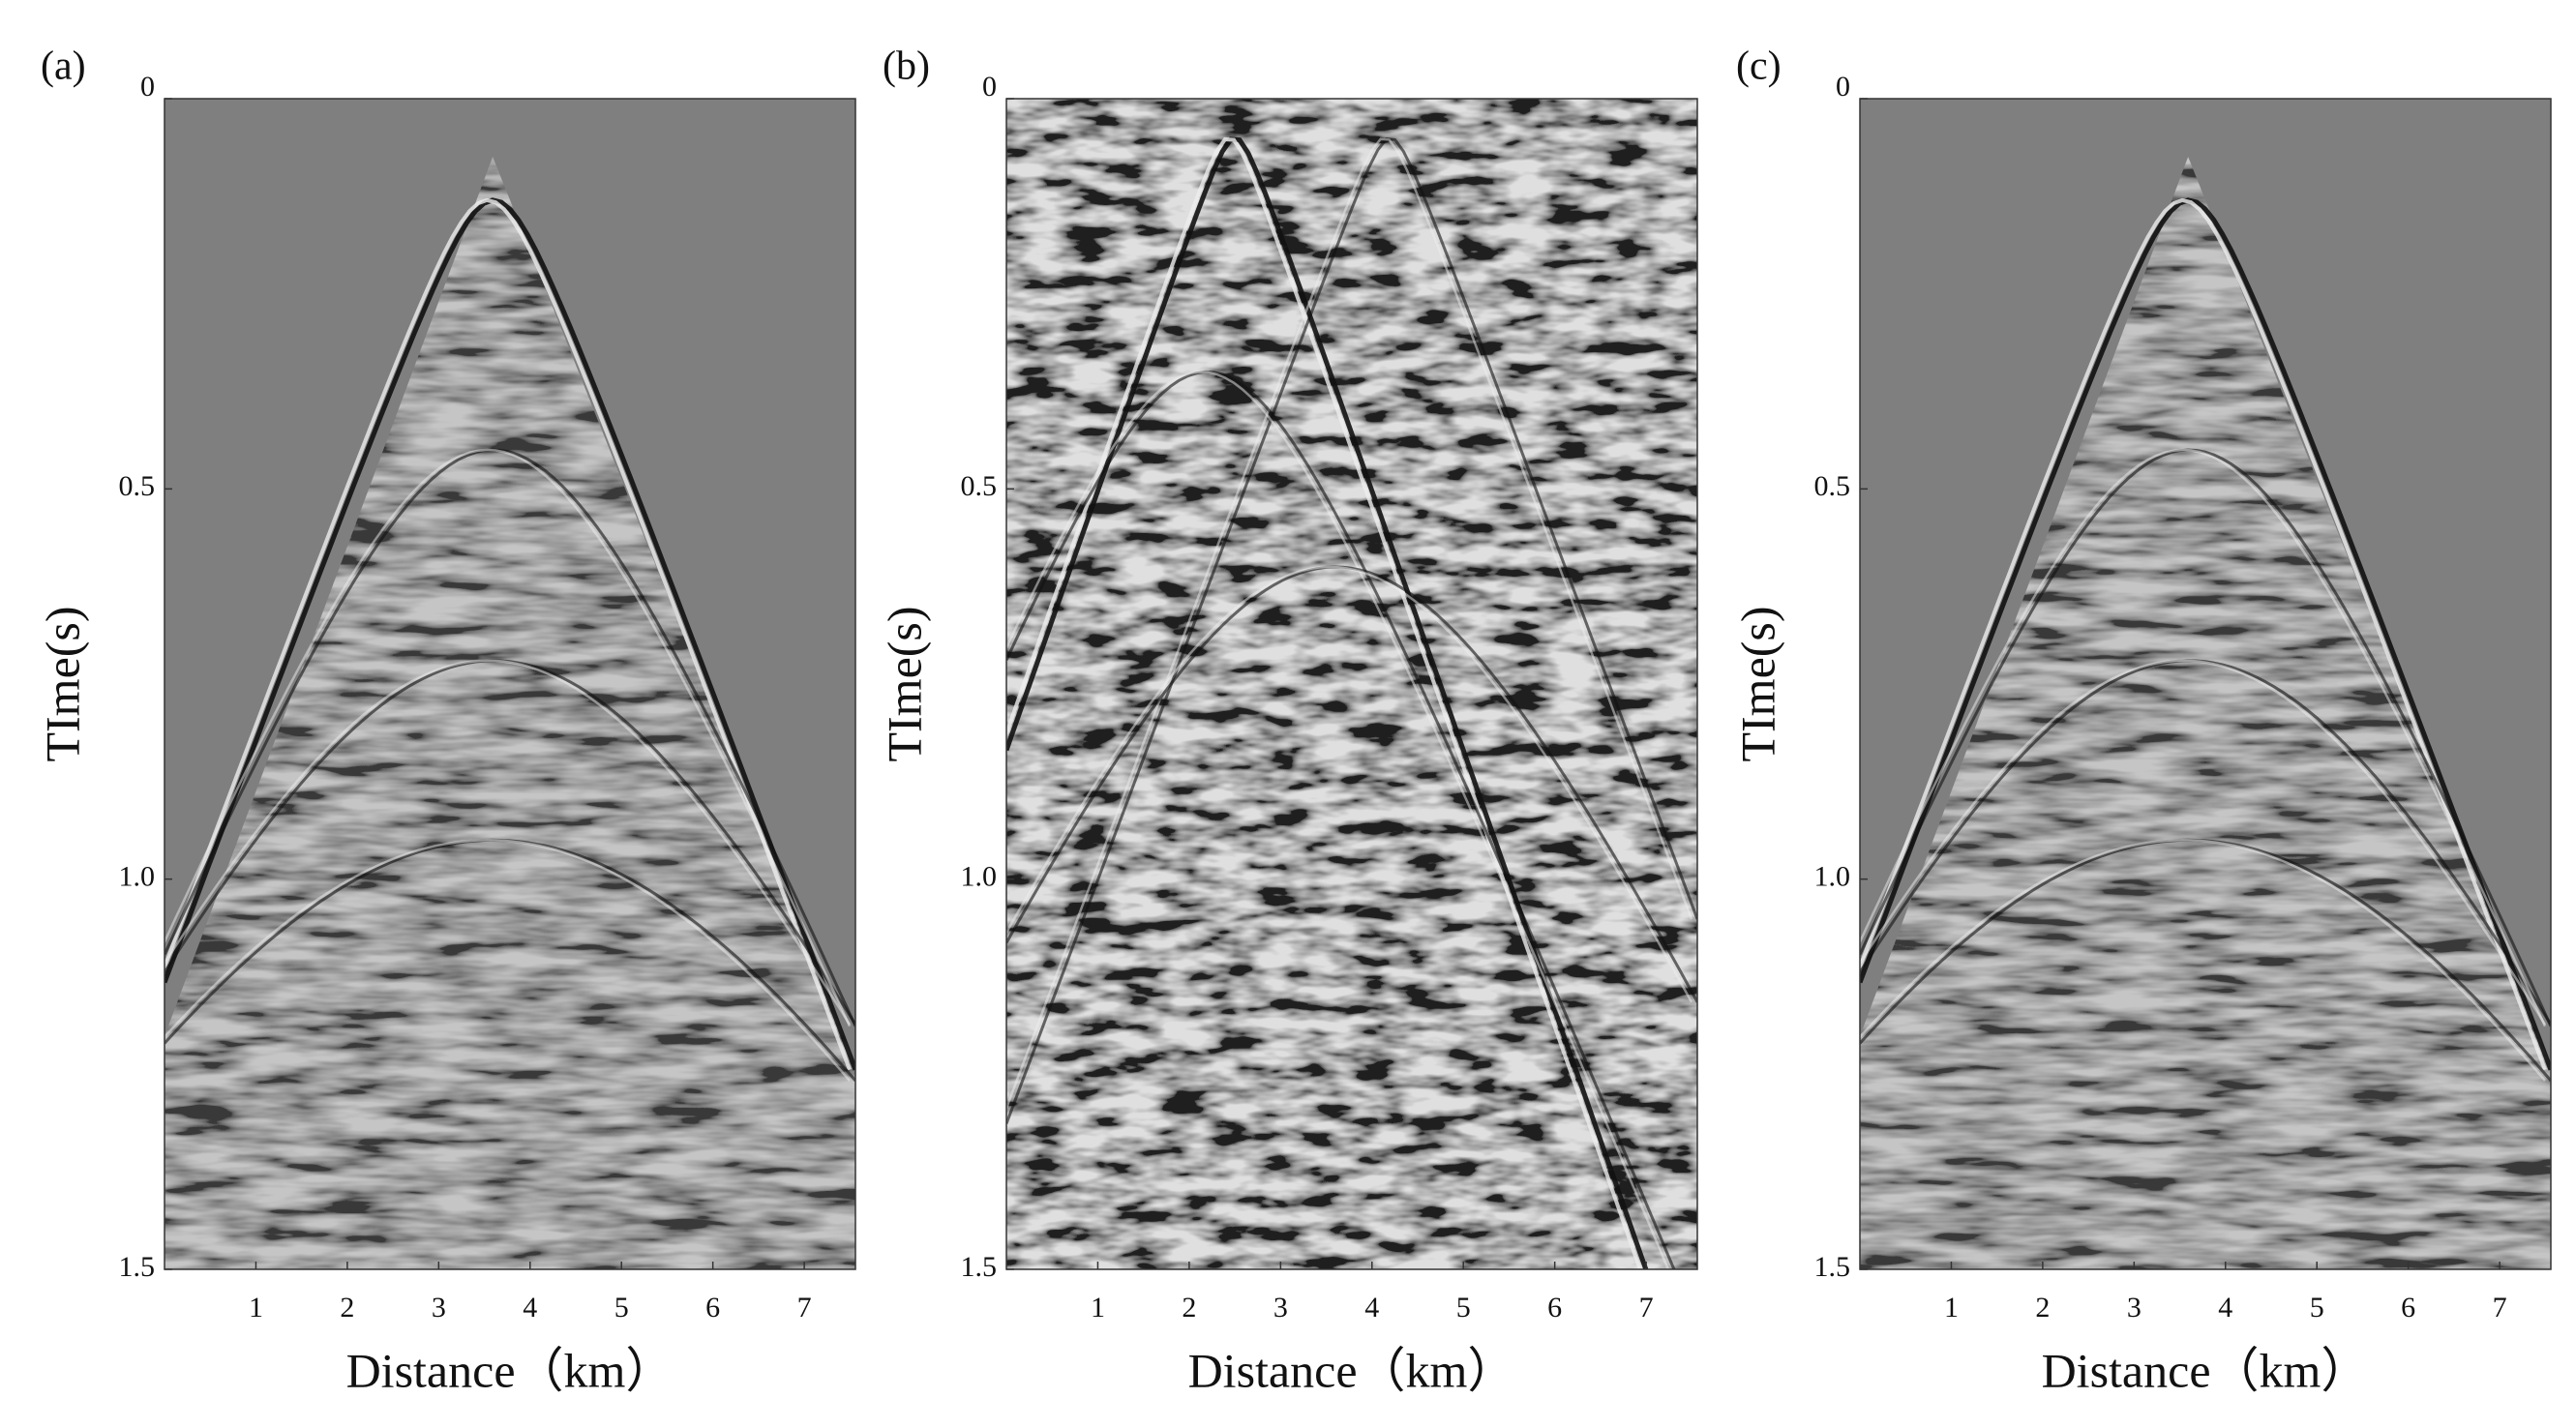 This screenshot has height=1428, width=2576. I want to click on panel-label: (a), so click(63, 67).